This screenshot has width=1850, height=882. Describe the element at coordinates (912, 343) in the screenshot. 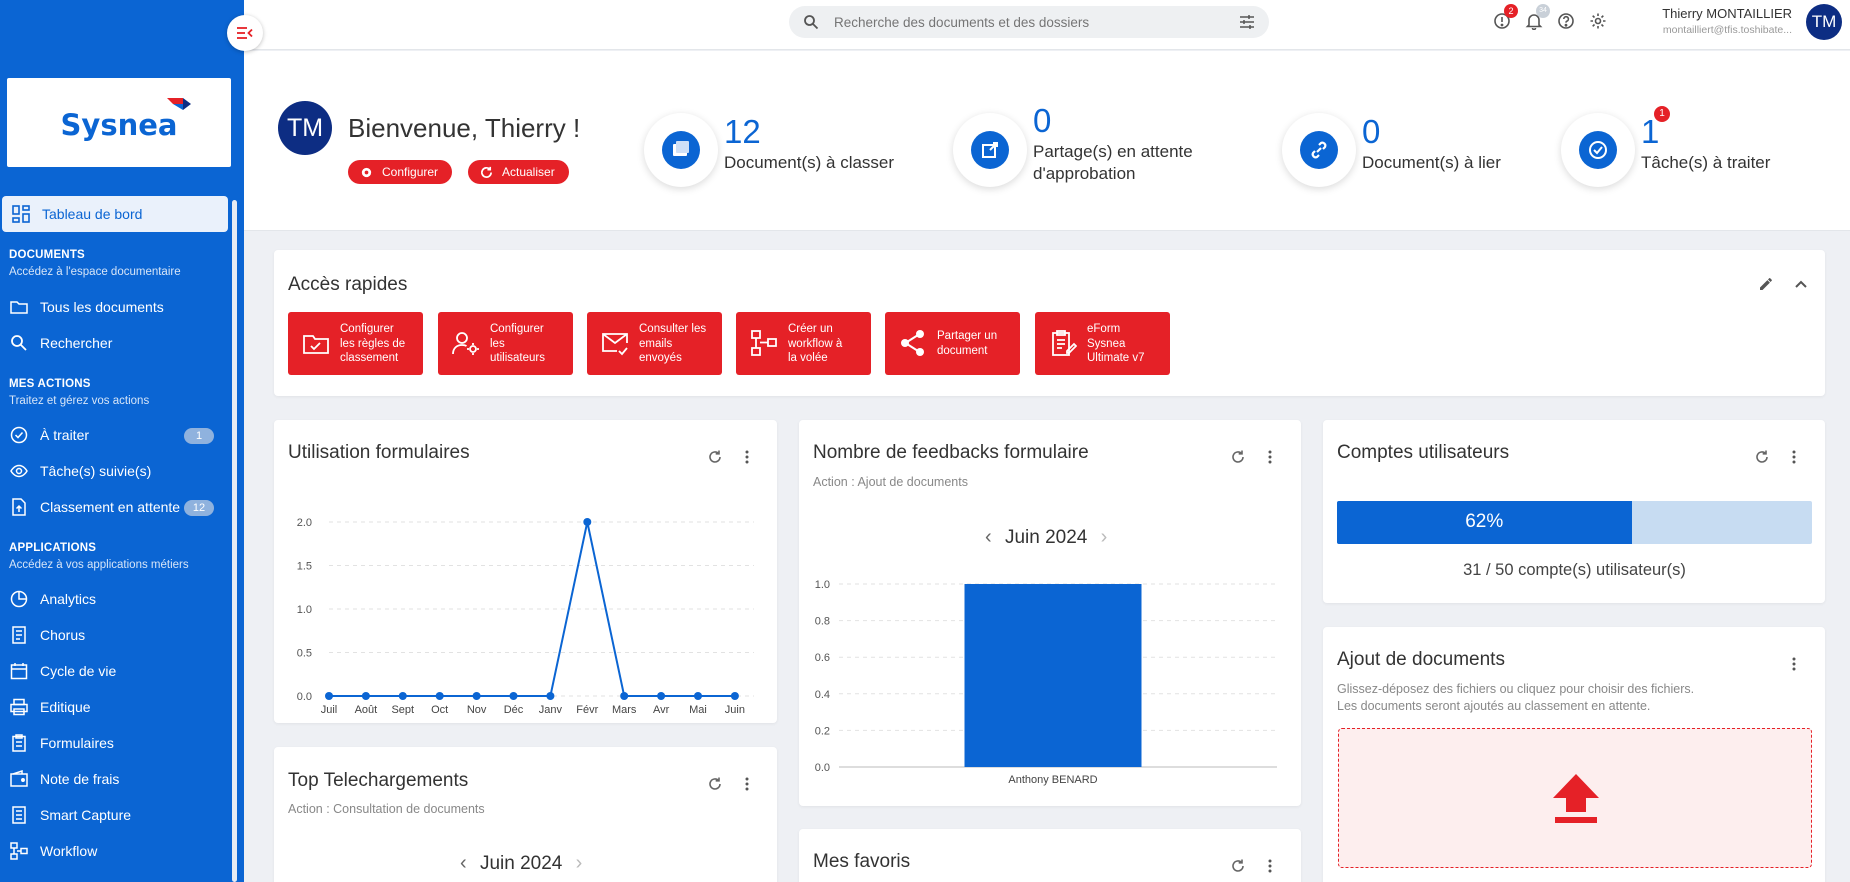

I see `share-icon` at that location.